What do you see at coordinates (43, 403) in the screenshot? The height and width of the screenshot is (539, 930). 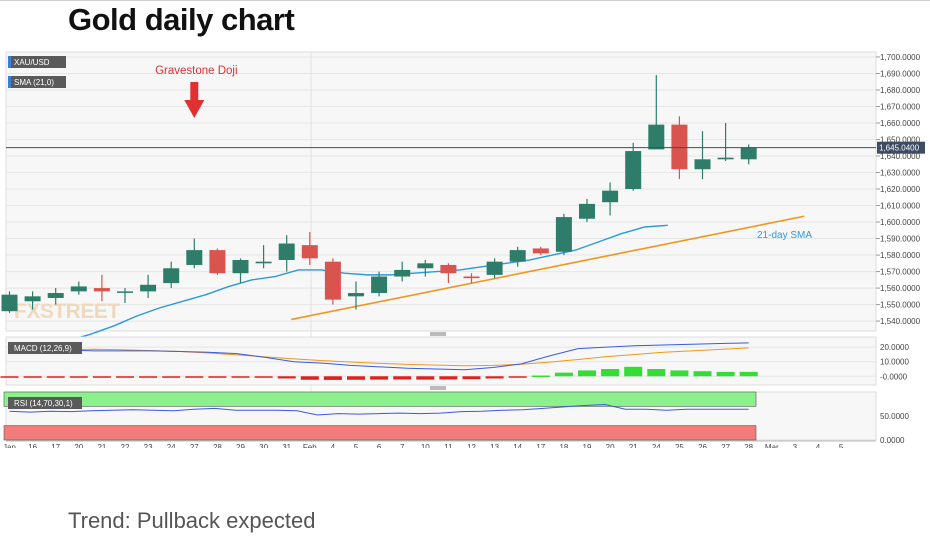 I see `rsi-legend-label: RSI (14,70,30,1)` at bounding box center [43, 403].